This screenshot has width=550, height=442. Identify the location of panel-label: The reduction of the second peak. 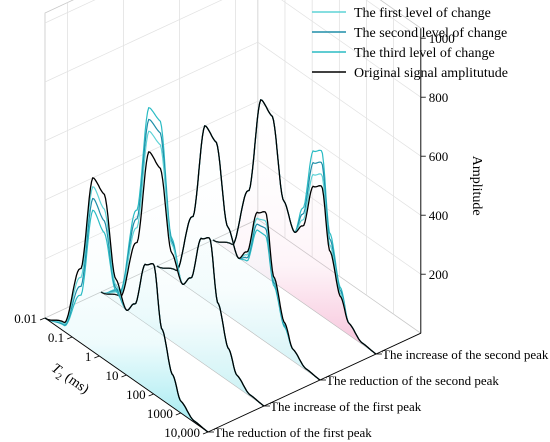
(412, 380).